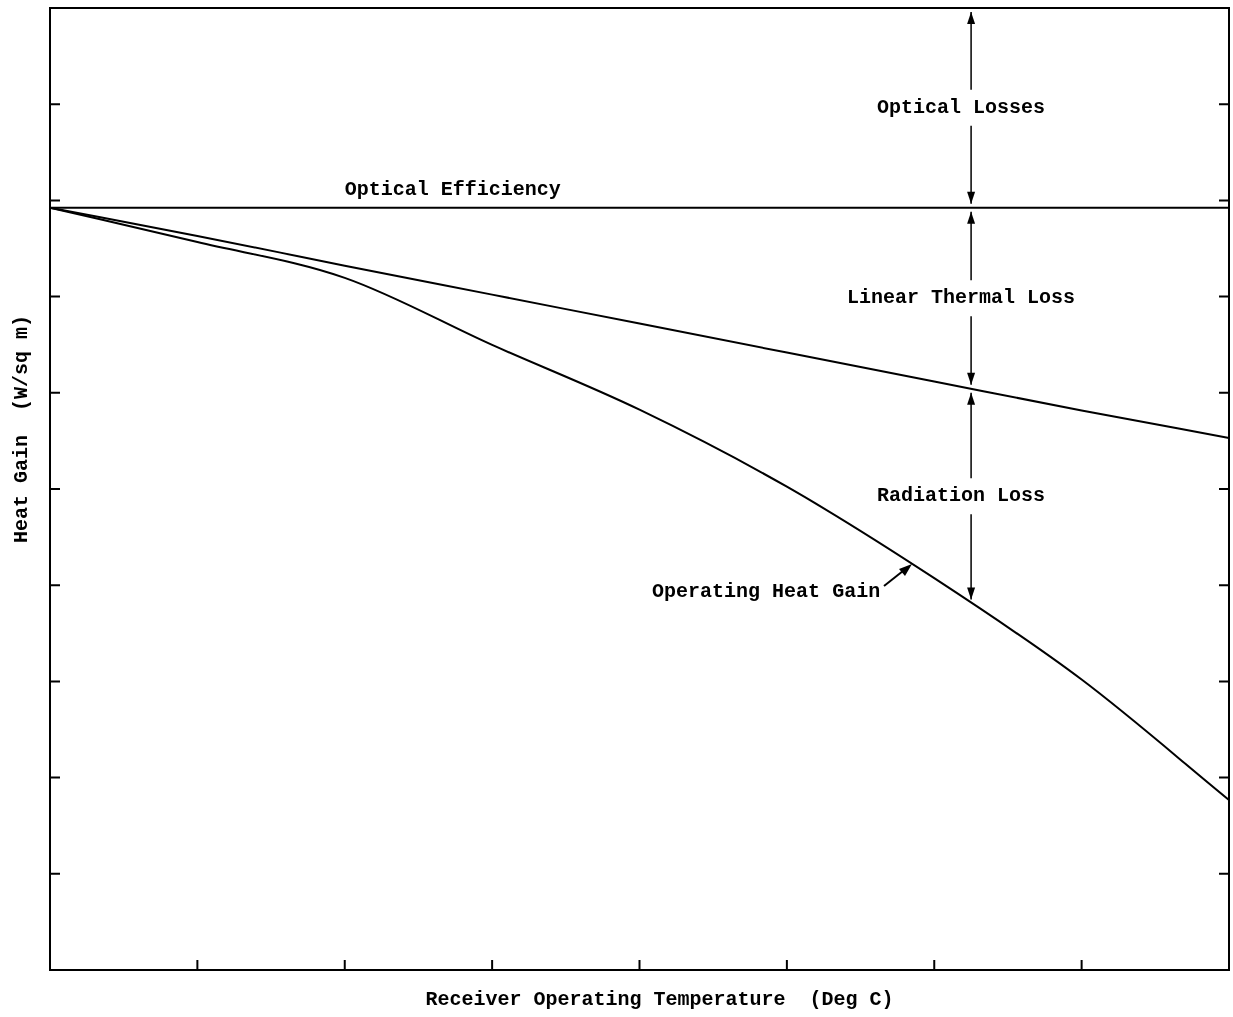 This screenshot has width=1233, height=1017. Describe the element at coordinates (961, 107) in the screenshot. I see `text: Optical Losses` at that location.